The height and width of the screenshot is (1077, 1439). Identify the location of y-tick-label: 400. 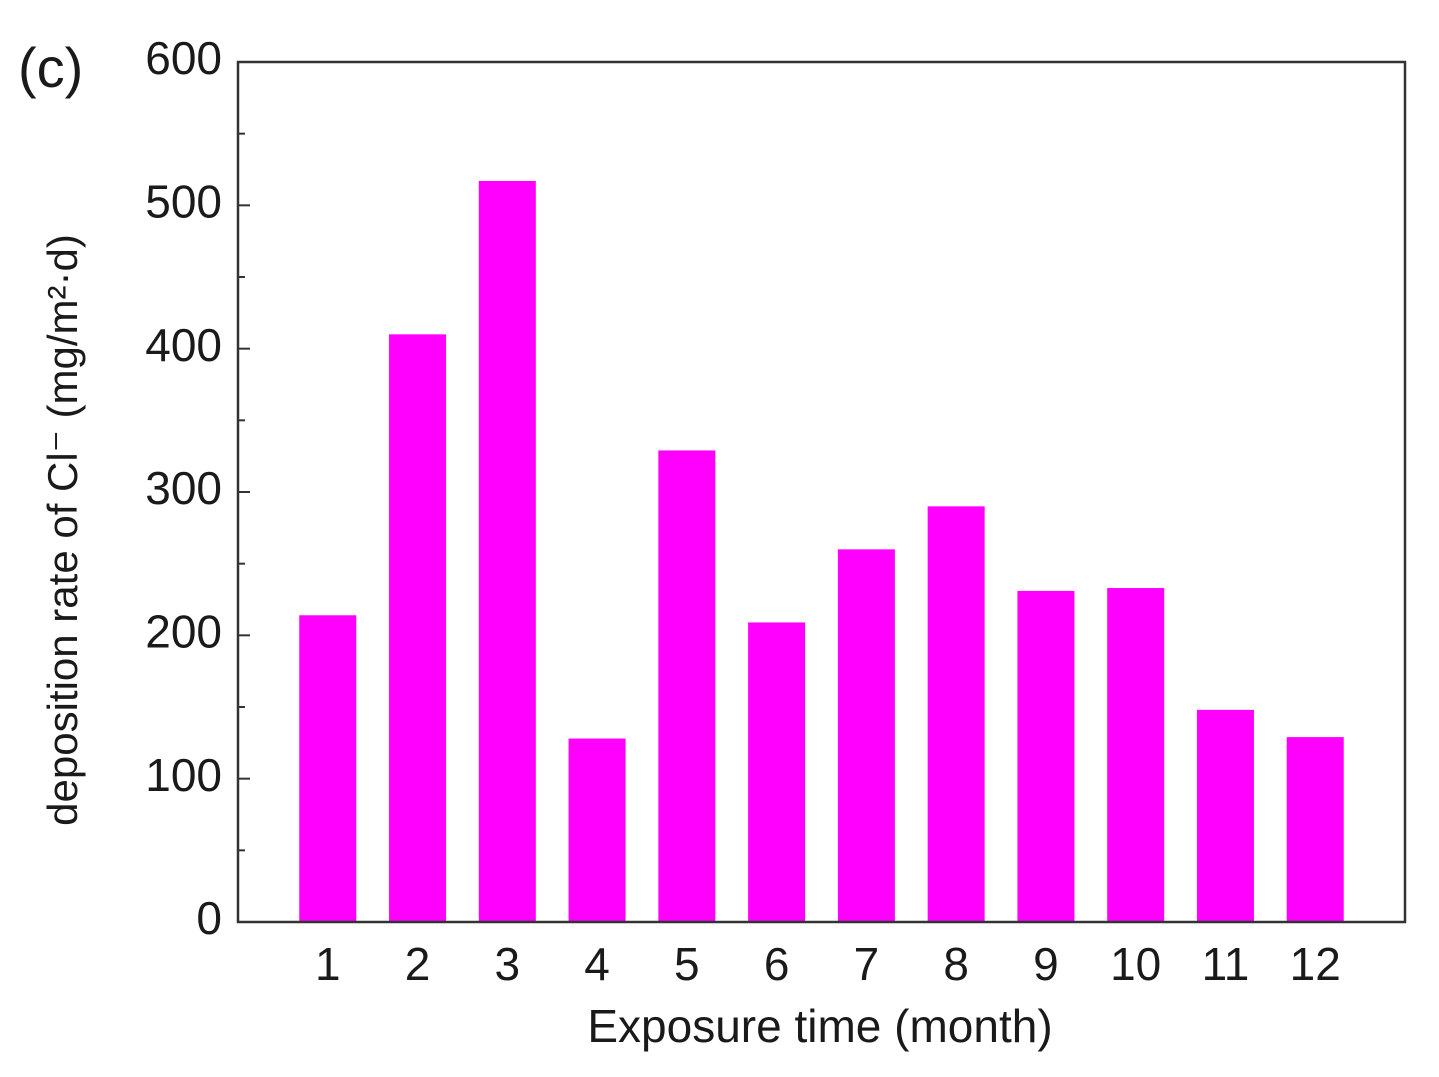
(183, 345).